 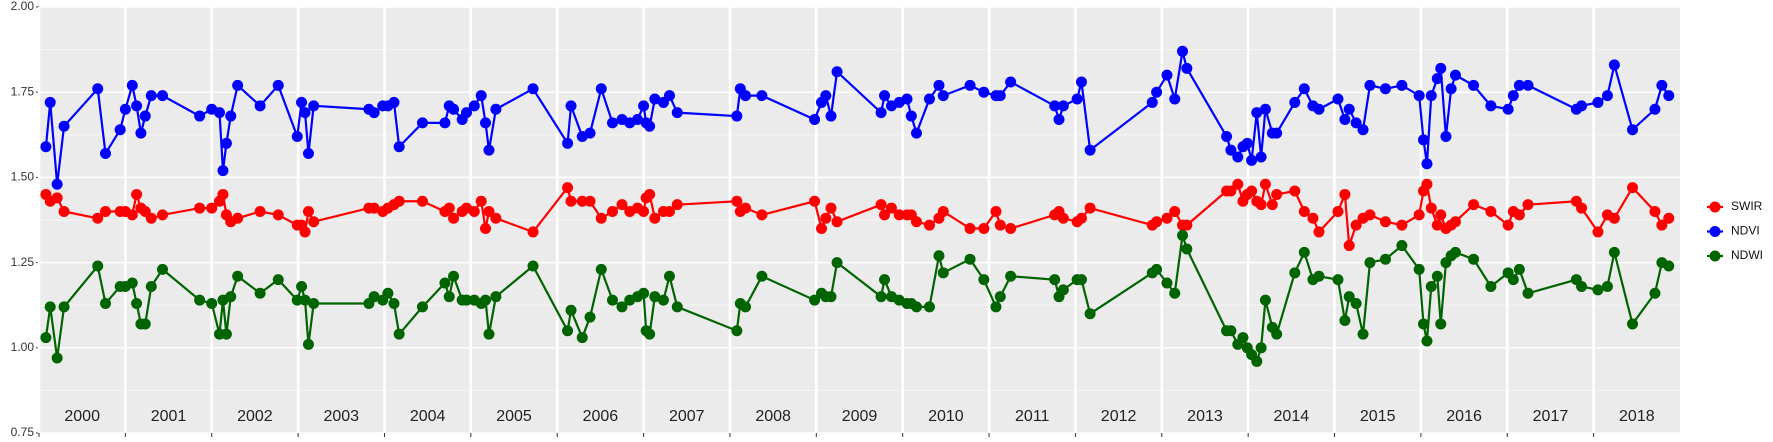 What do you see at coordinates (860, 416) in the screenshot?
I see `year-label: 2009` at bounding box center [860, 416].